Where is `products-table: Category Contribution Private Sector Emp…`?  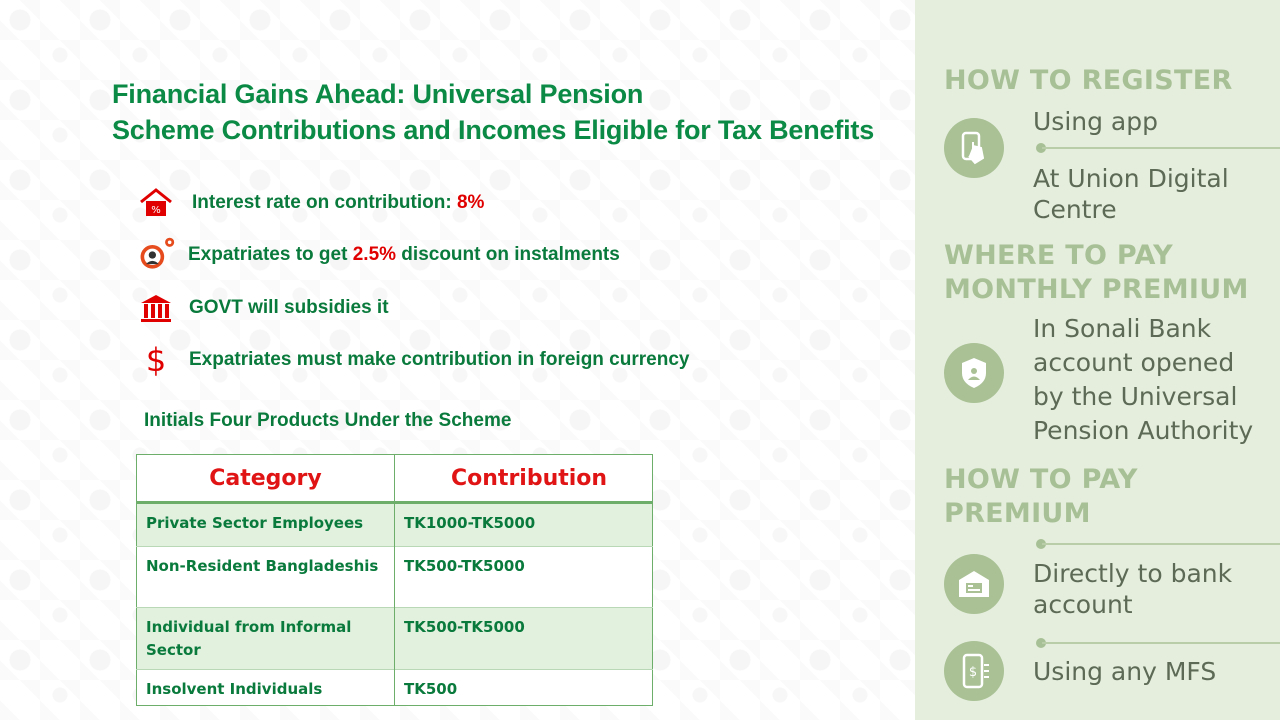 products-table: Category Contribution Private Sector Emp… is located at coordinates (394, 580).